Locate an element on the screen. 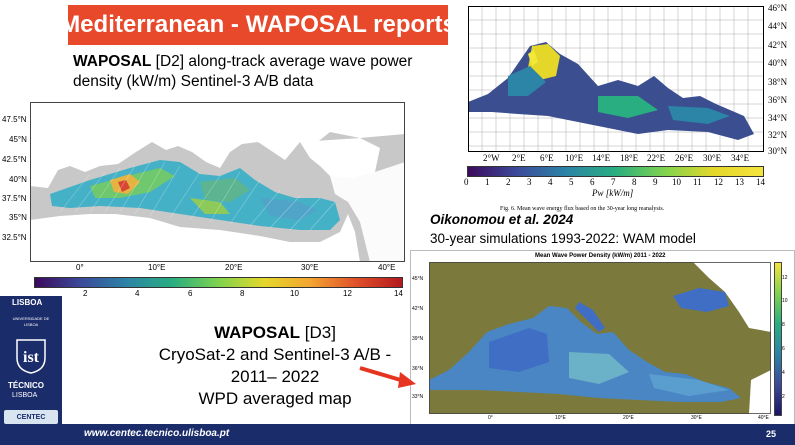  d3-line3: 2011– 2022 is located at coordinates (275, 376).